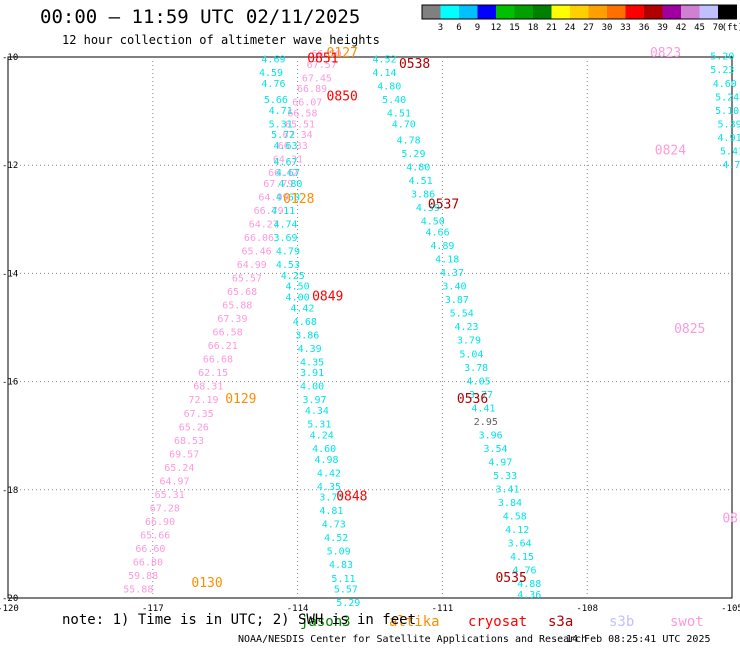 This screenshot has width=740, height=650. Describe the element at coordinates (269, 211) in the screenshot. I see `data-point-label: 66.79` at that location.